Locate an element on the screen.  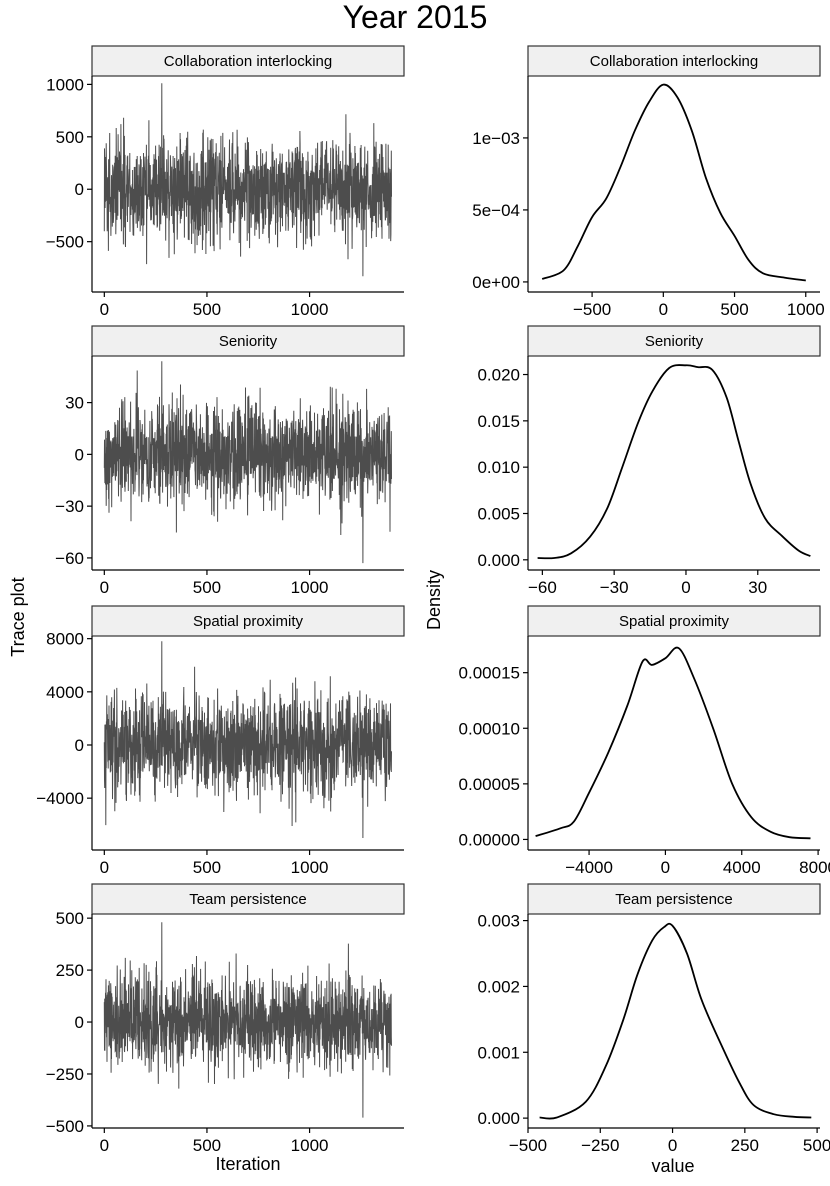
y-tick-label: 0.003 is located at coordinates (498, 921).